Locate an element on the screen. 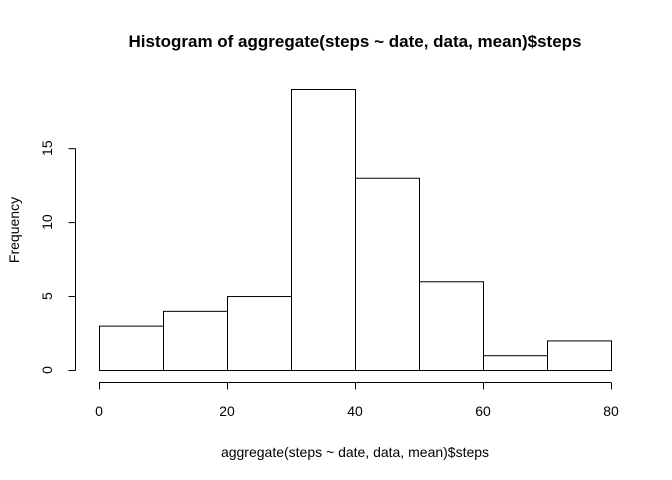  y-tick-label: 0 is located at coordinates (47, 370).